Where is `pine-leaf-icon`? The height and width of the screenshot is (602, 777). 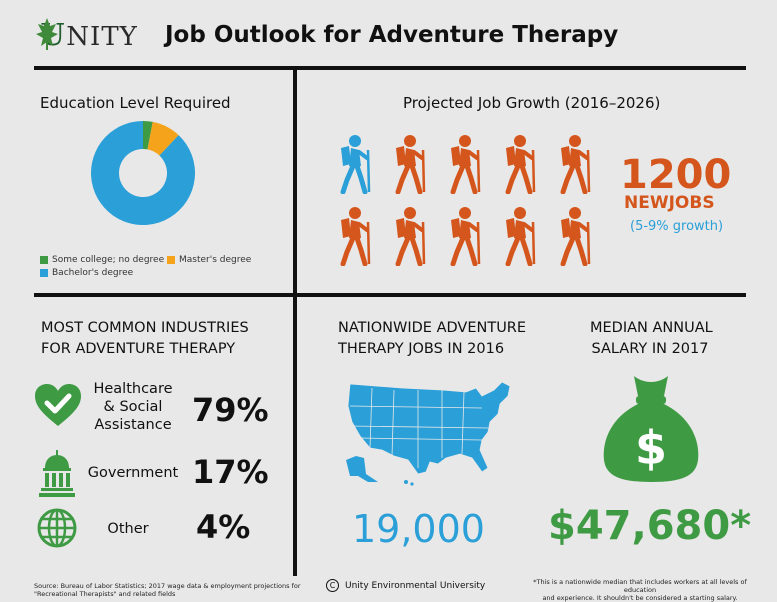 pine-leaf-icon is located at coordinates (47, 34).